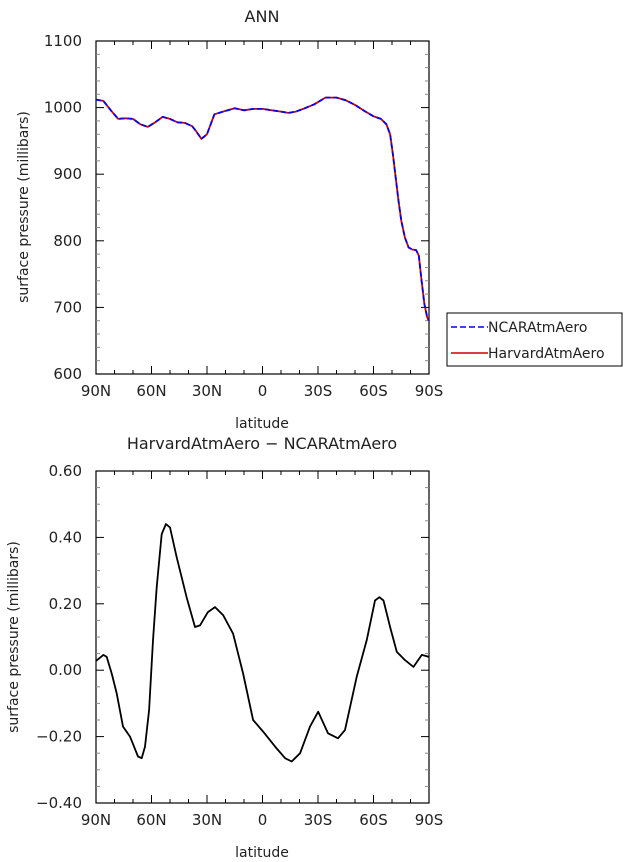 Image resolution: width=625 pixels, height=862 pixels. I want to click on y-tick-label: −0.40, so click(59, 803).